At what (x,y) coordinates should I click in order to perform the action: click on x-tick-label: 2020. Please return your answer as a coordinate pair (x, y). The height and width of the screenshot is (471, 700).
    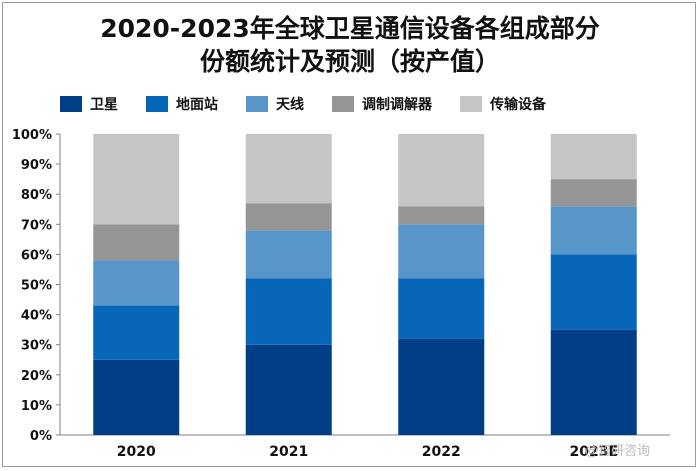
    Looking at the image, I should click on (136, 452).